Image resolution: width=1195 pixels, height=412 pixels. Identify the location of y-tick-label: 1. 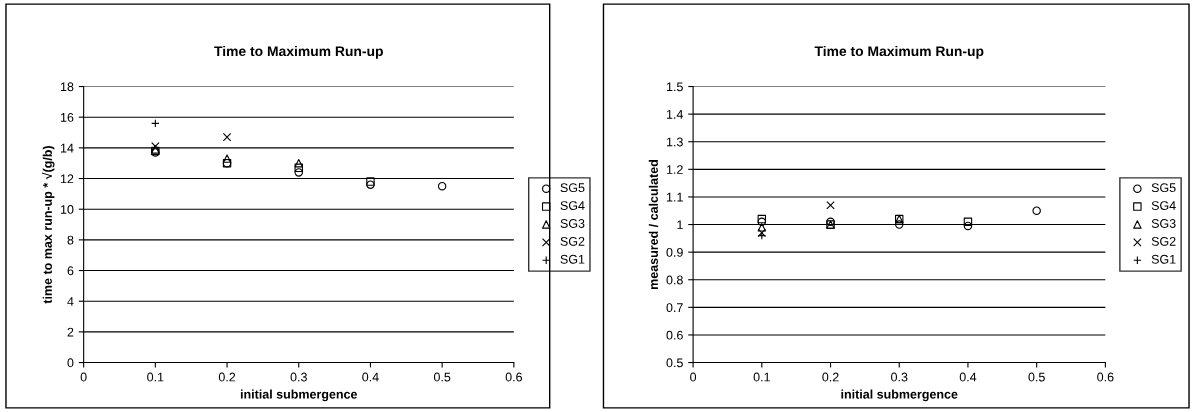
(680, 225).